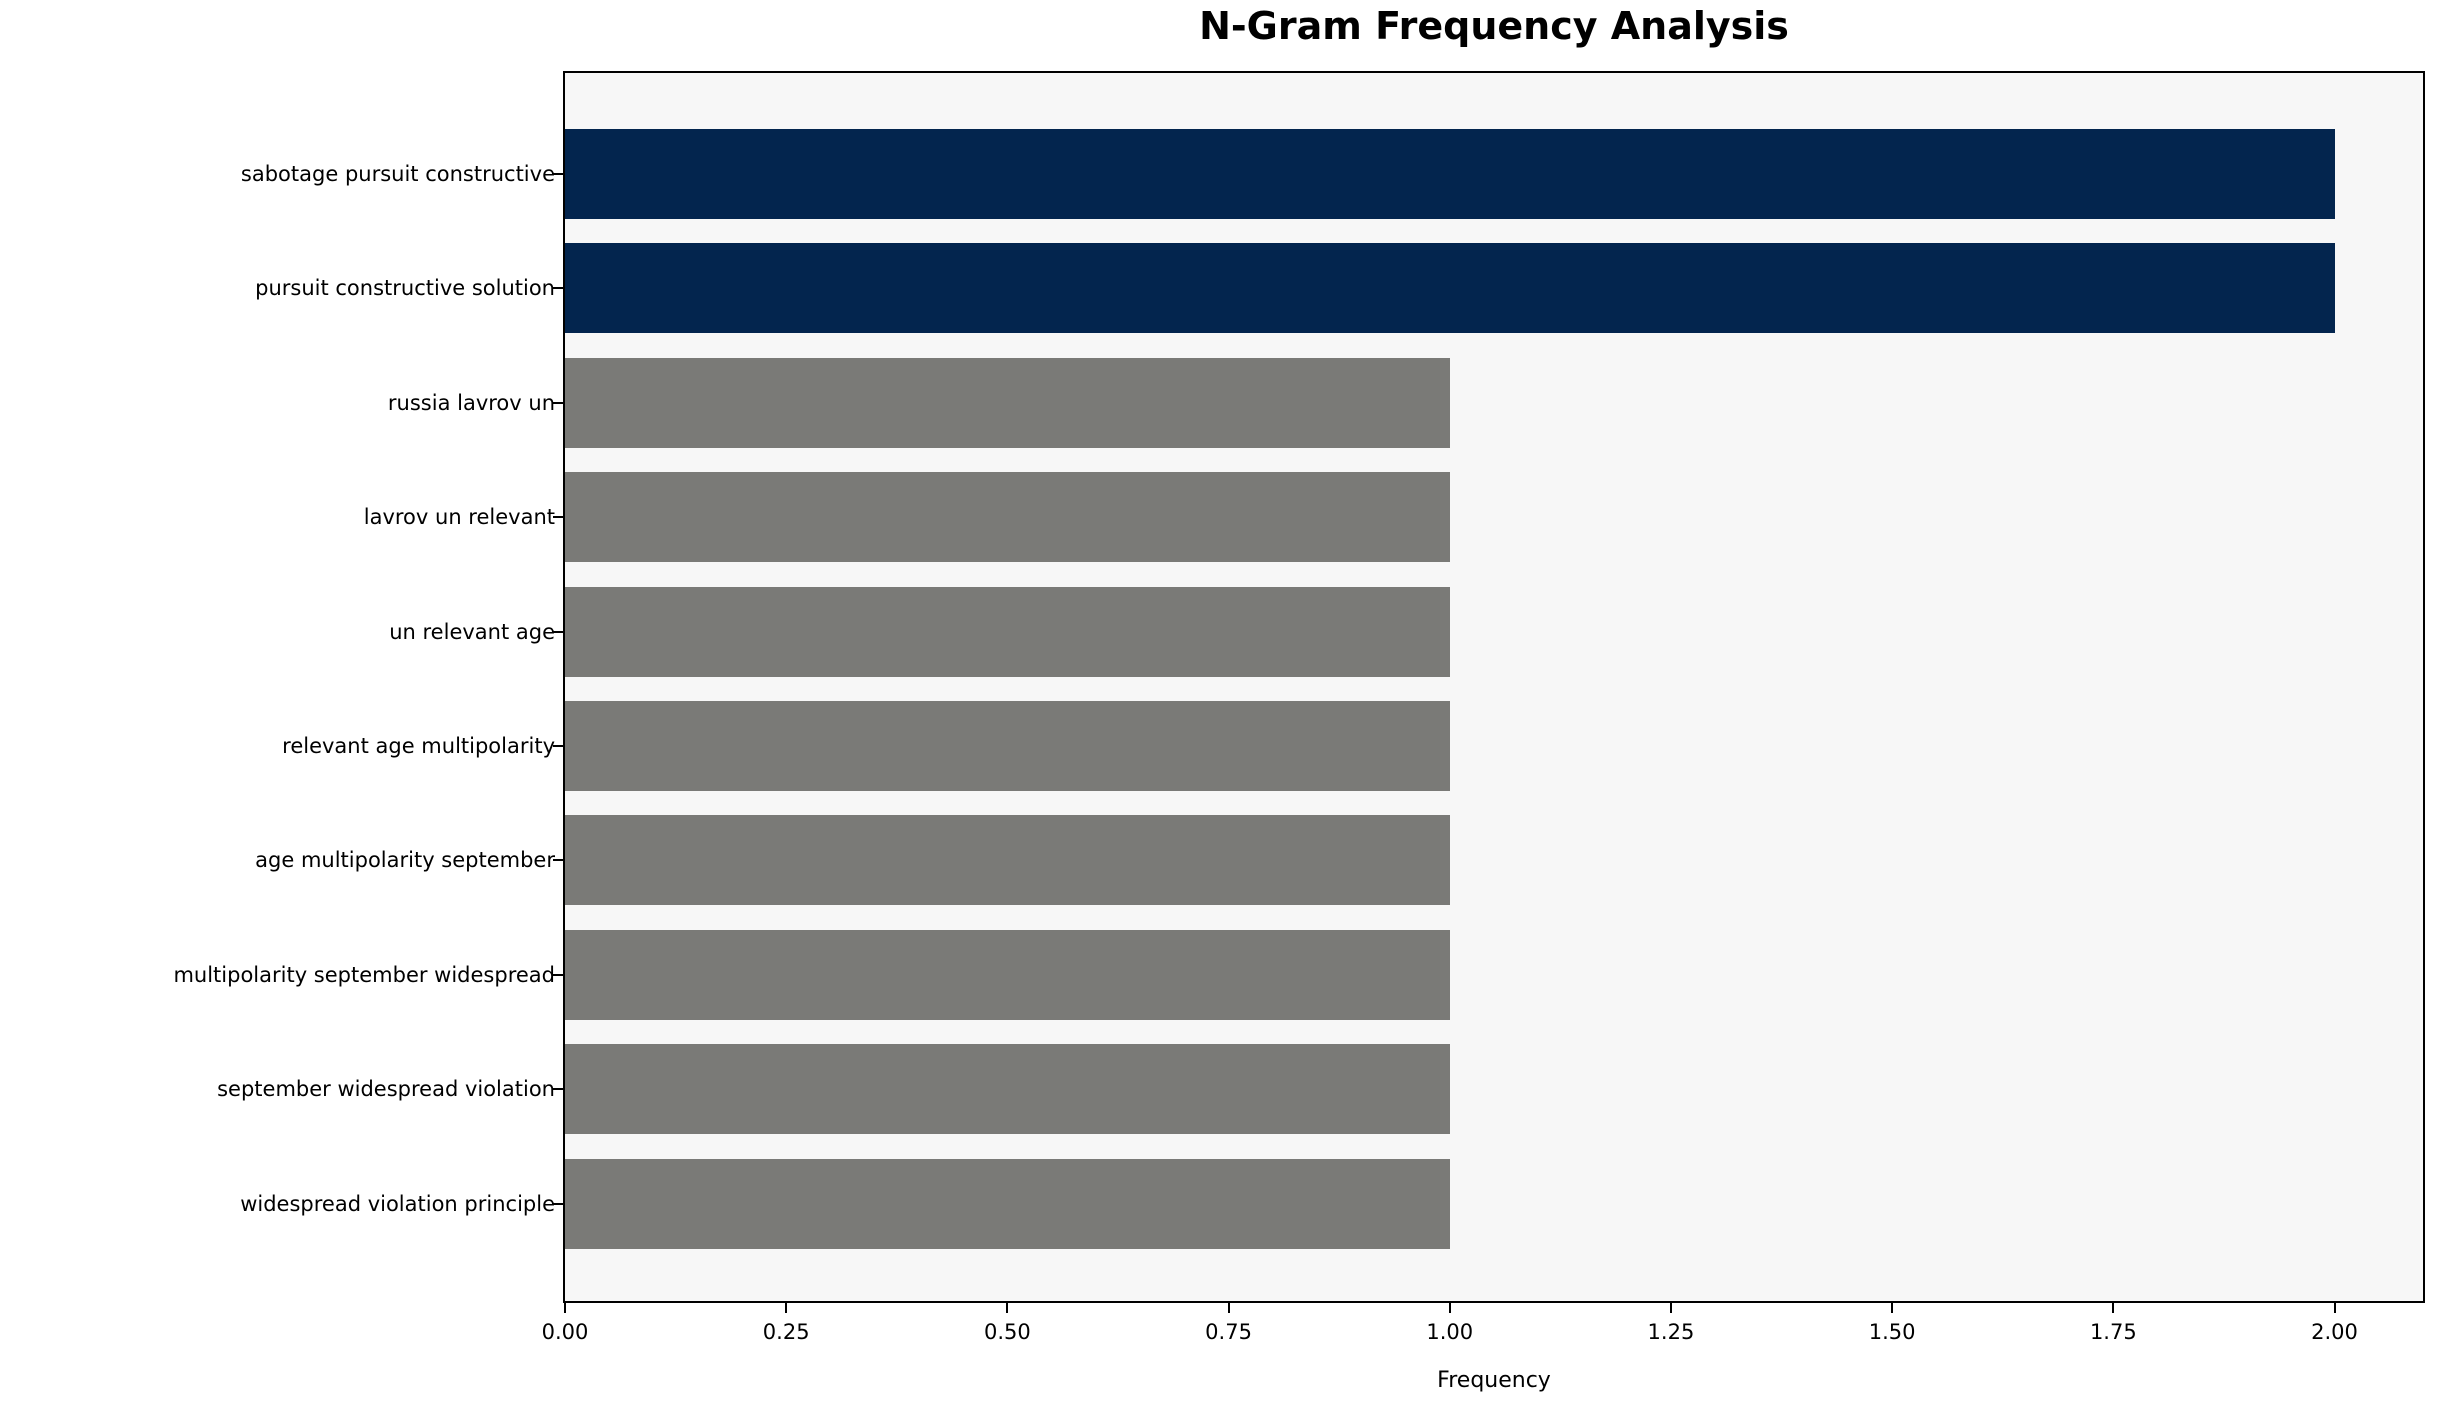  What do you see at coordinates (1450, 1332) in the screenshot?
I see `x-tick-label: 1.00` at bounding box center [1450, 1332].